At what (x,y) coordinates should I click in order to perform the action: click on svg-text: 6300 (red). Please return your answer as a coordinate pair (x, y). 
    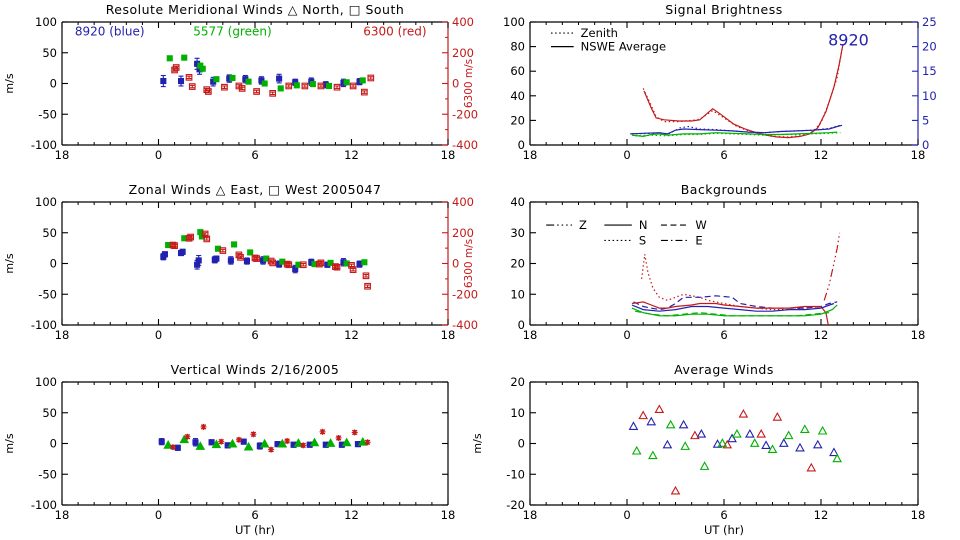
    Looking at the image, I should click on (394, 32).